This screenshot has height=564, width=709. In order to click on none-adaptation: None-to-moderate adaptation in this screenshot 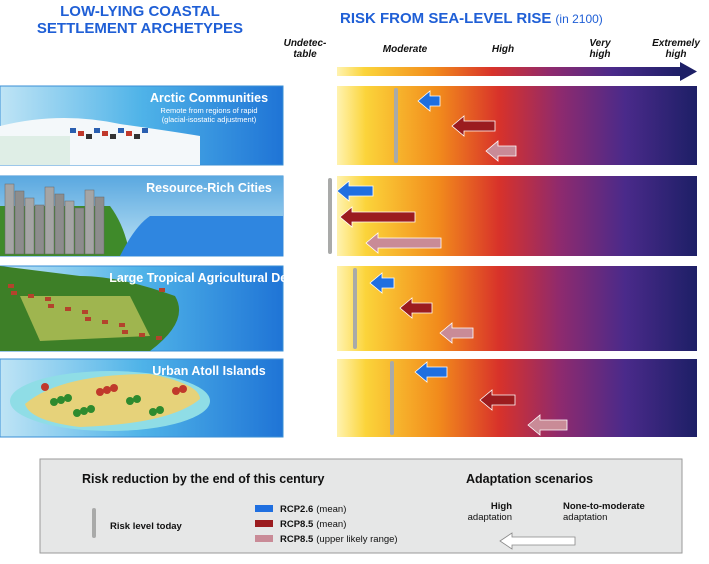, I will do `click(604, 512)`.